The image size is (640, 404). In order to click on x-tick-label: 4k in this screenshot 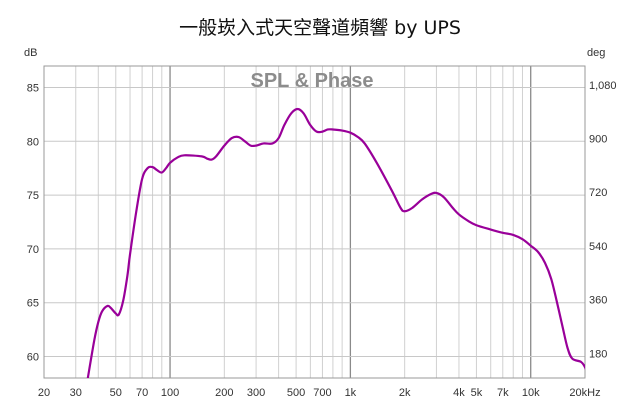, I will do `click(459, 393)`.